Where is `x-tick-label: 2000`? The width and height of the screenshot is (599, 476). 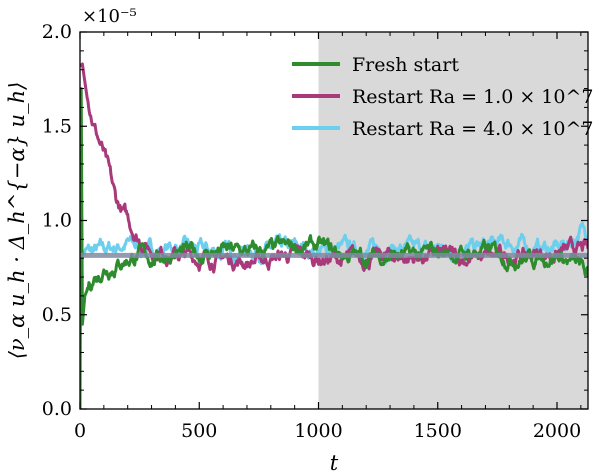
x-tick-label: 2000 is located at coordinates (557, 431).